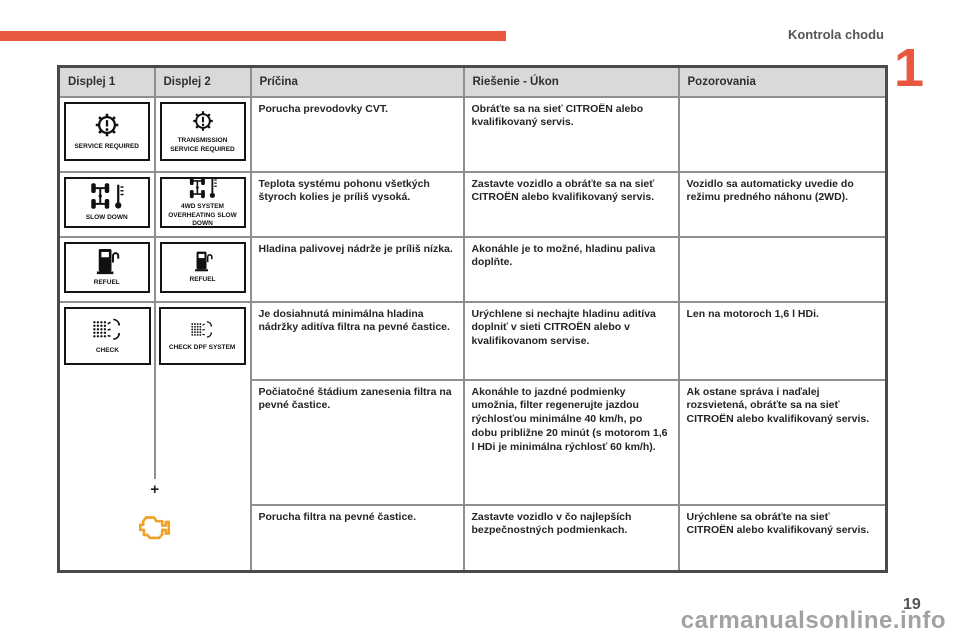 The width and height of the screenshot is (960, 640). I want to click on warning-display-box: TRANSMISSION SERVICE REQUIRED, so click(202, 131).